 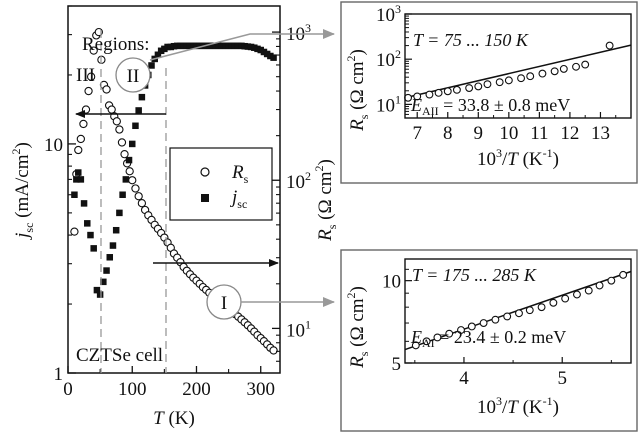 I want to click on legend-rs-marker, so click(x=205, y=172).